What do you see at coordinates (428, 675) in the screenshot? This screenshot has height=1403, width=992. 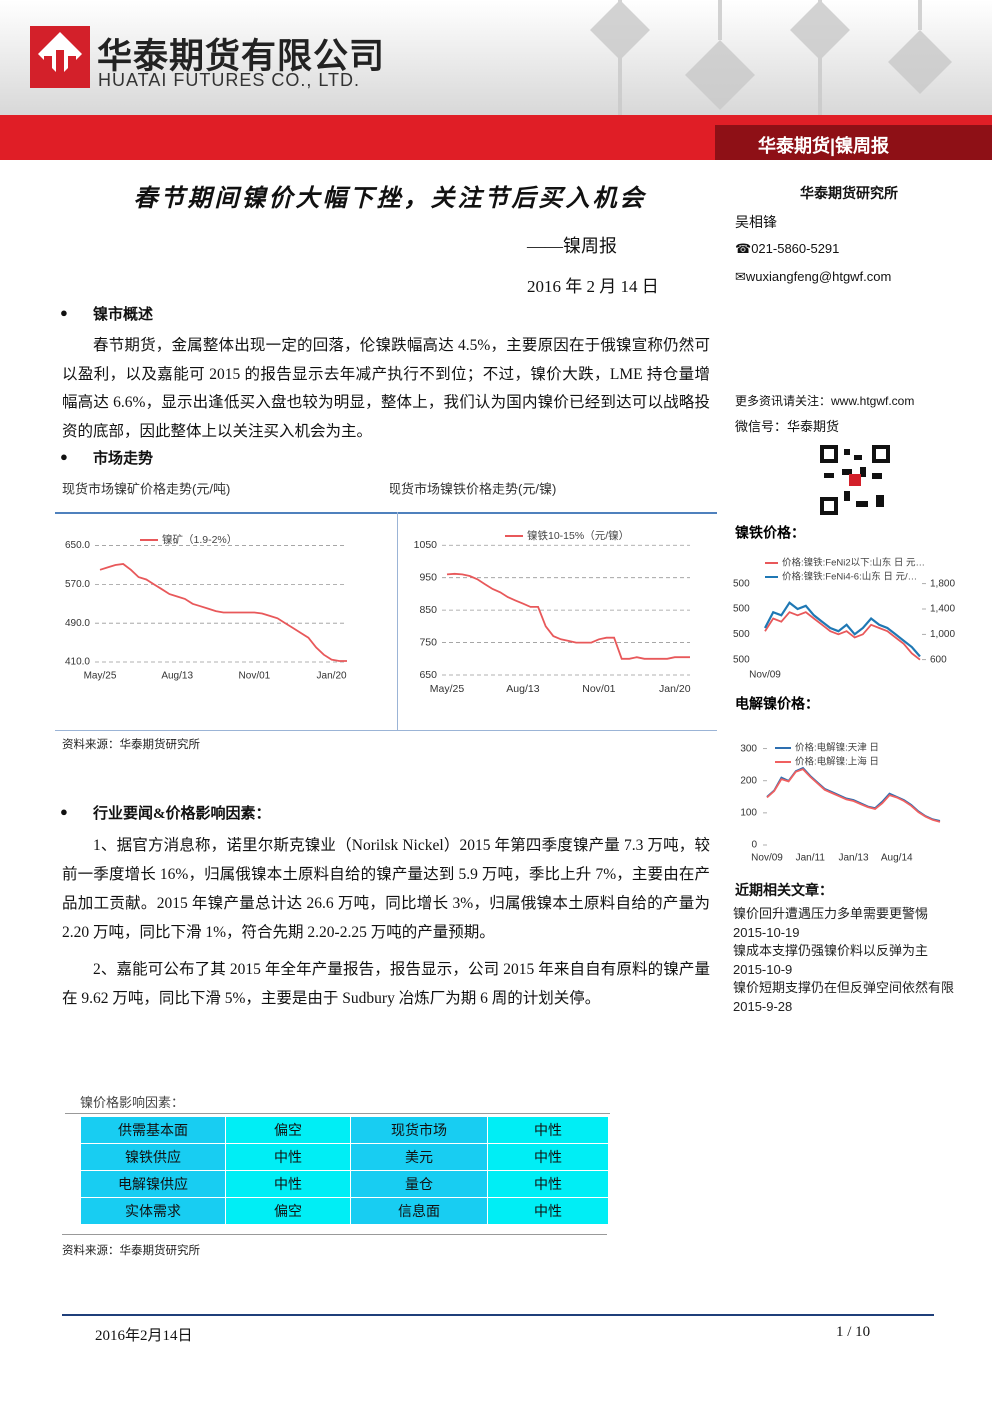 I see `y-tick-label: 650` at bounding box center [428, 675].